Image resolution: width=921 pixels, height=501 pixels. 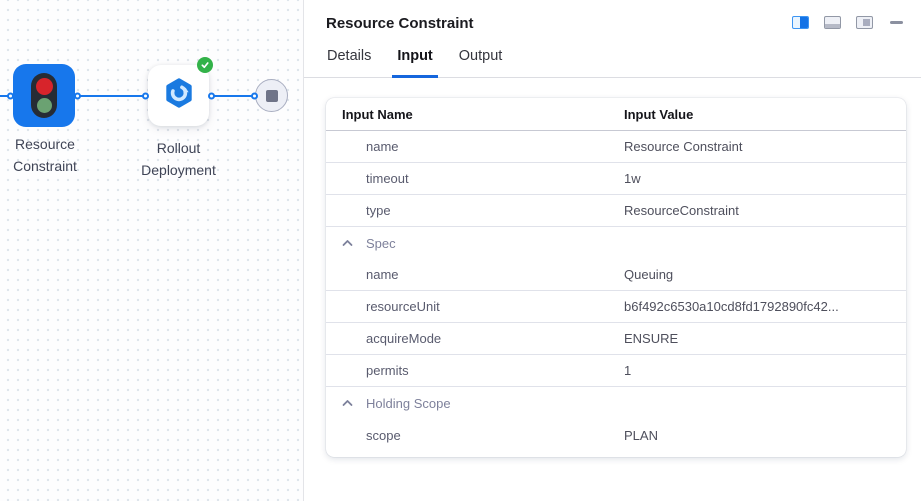 What do you see at coordinates (233, 96) in the screenshot?
I see `edge-rollout-to-end` at bounding box center [233, 96].